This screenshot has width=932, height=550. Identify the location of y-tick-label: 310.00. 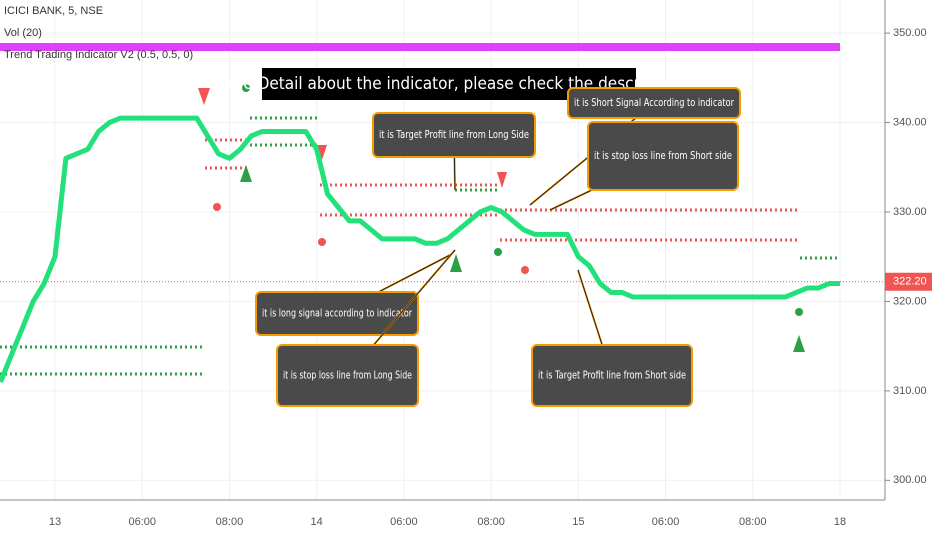
(910, 391).